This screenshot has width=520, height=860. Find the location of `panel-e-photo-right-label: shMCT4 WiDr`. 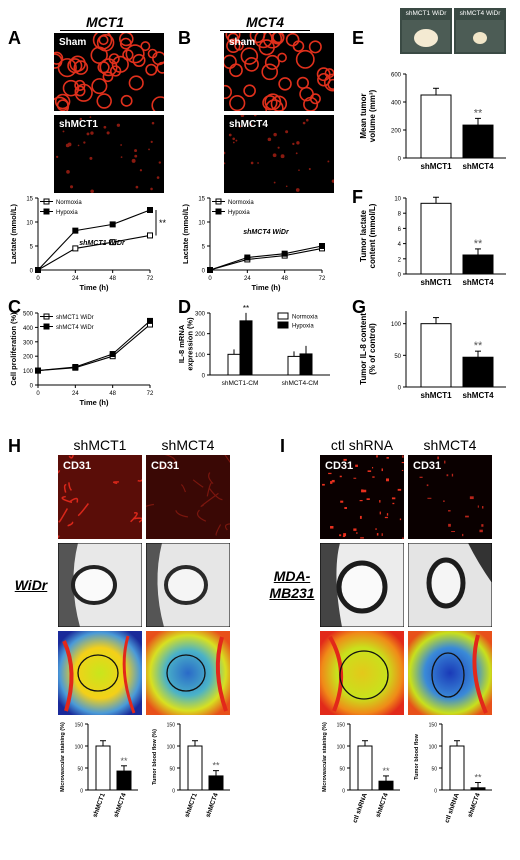

panel-e-photo-right-label: shMCT4 WiDr is located at coordinates (480, 13).